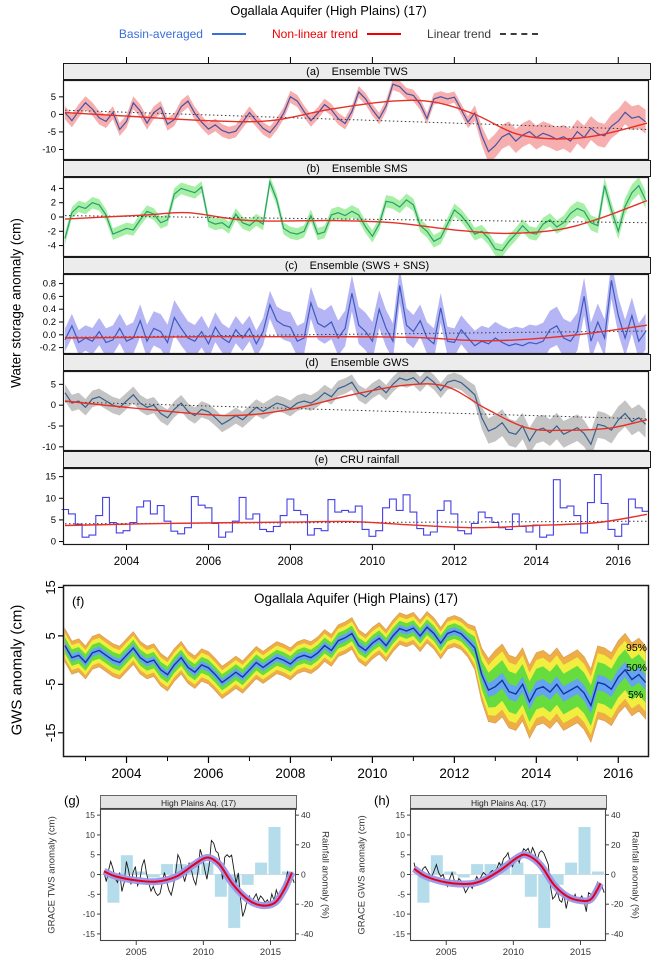 Image resolution: width=657 pixels, height=969 pixels. Describe the element at coordinates (637, 668) in the screenshot. I see `quantile-label-50: 50%` at that location.